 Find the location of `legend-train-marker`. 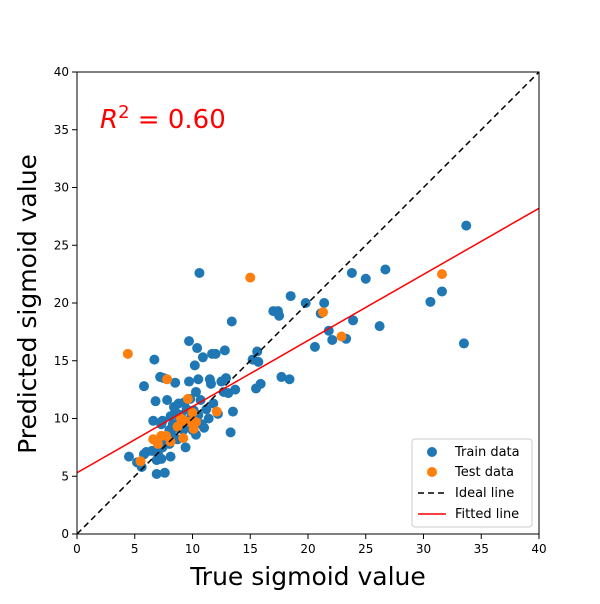

legend-train-marker is located at coordinates (432, 452).